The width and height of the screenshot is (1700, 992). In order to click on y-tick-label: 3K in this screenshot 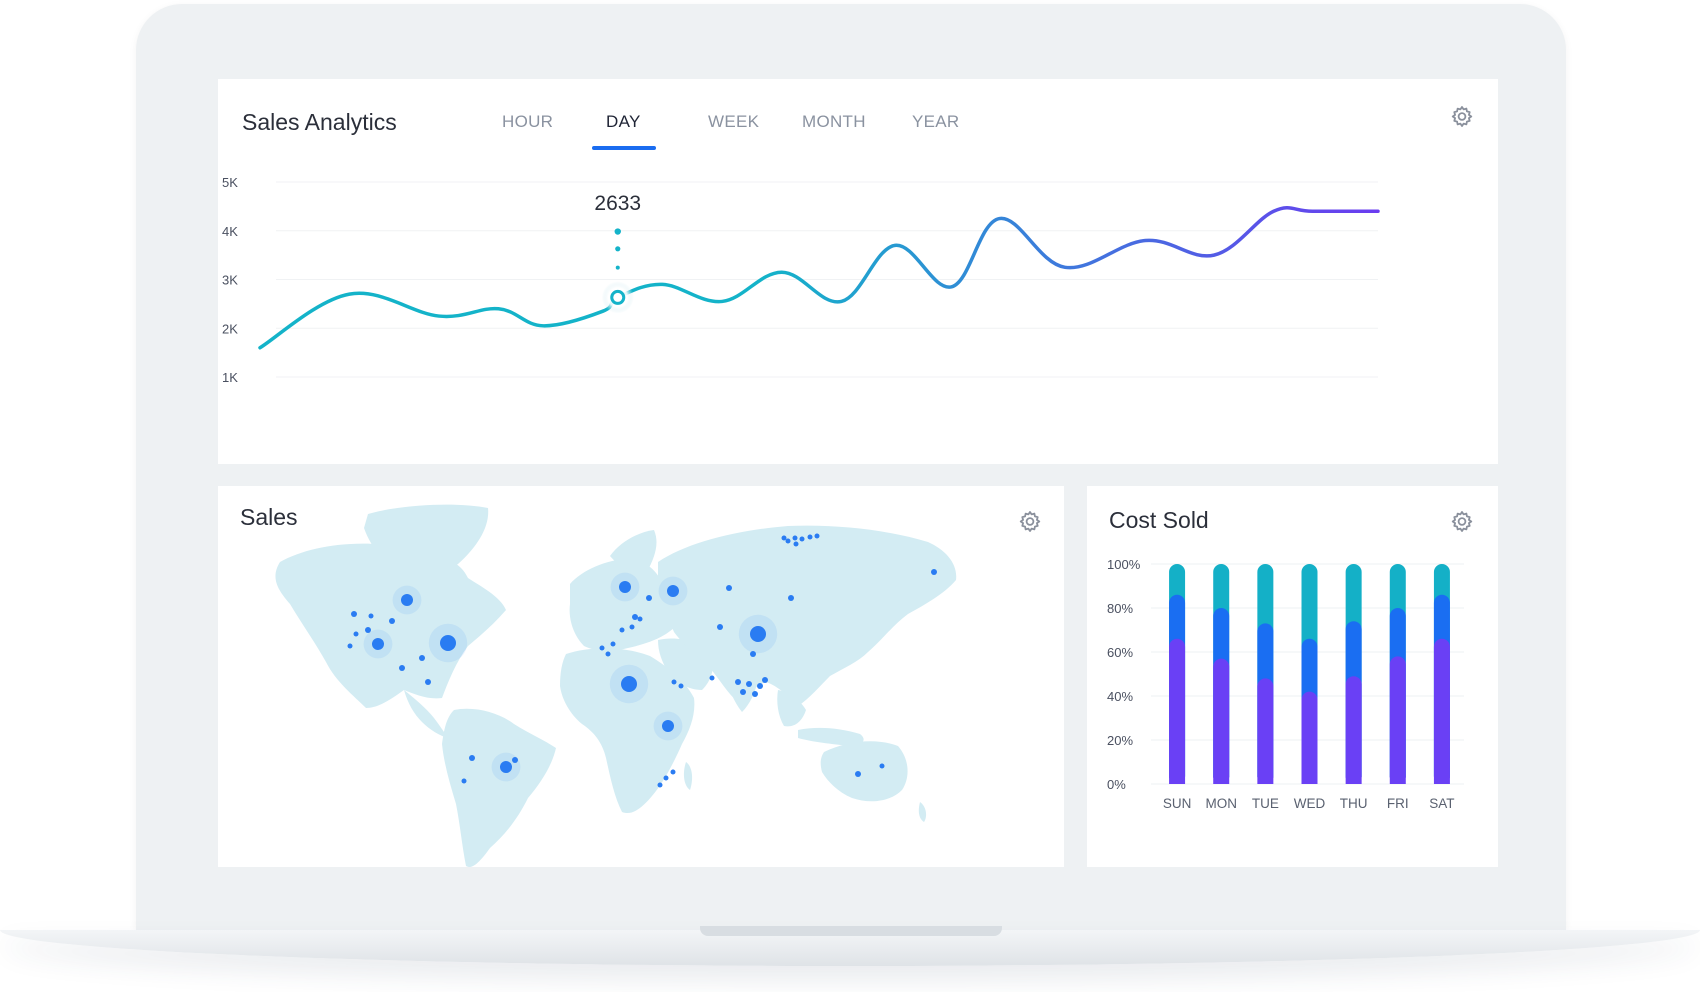, I will do `click(230, 280)`.